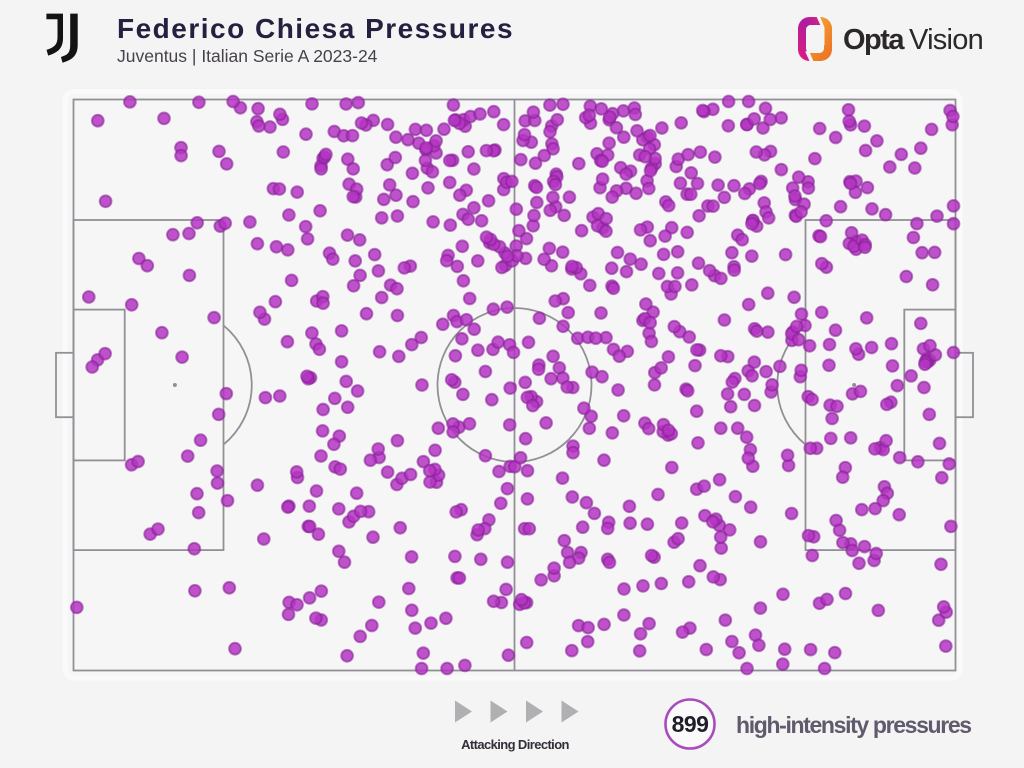  Describe the element at coordinates (690, 724) in the screenshot. I see `svg-text: 899` at that location.